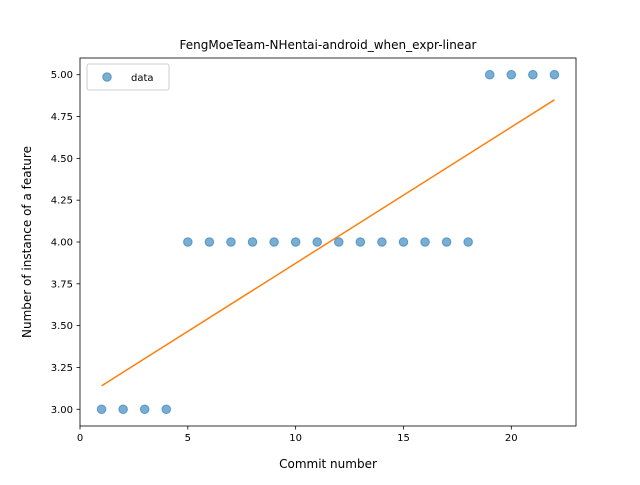  I want to click on y-tick-label: 4.50, so click(62, 159).